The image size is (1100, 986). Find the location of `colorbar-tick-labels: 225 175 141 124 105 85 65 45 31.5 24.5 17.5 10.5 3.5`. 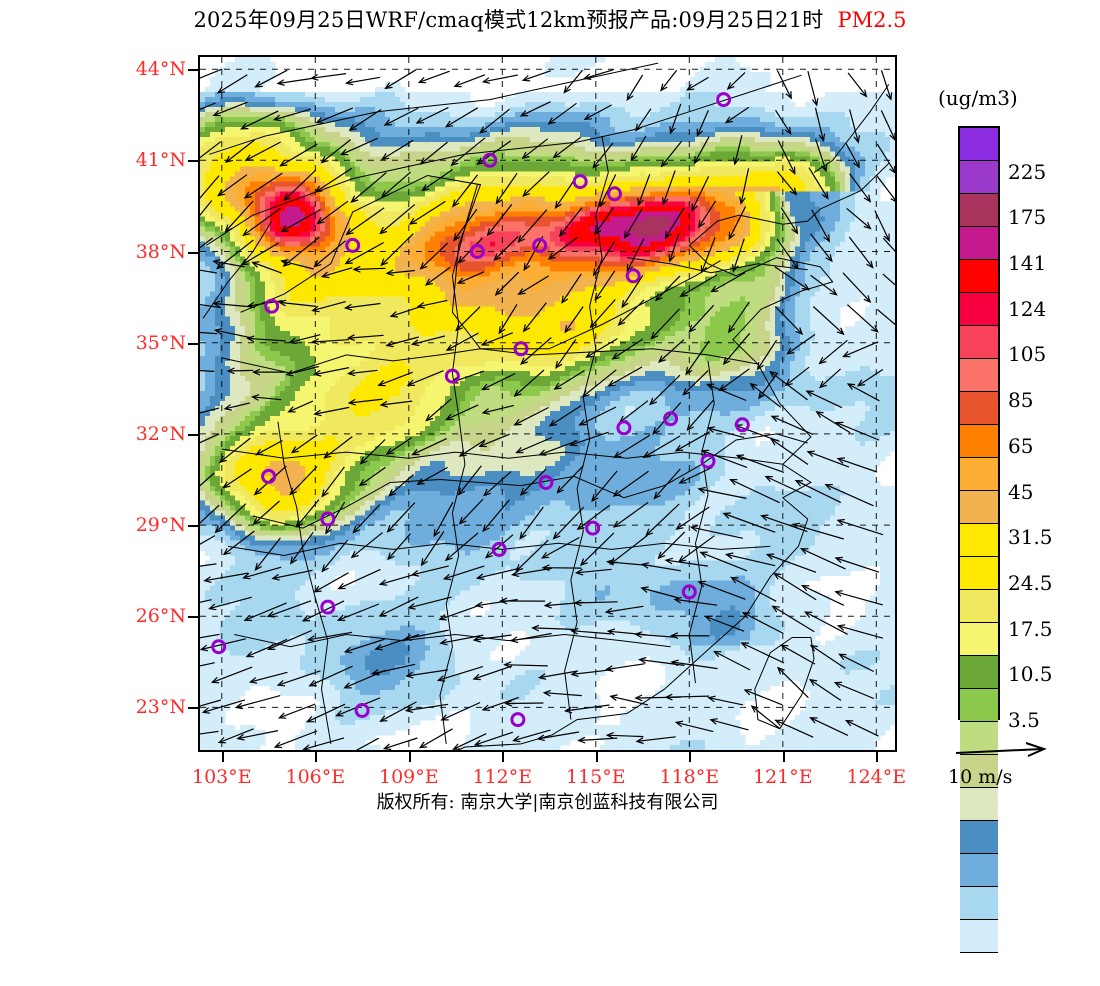

colorbar-tick-labels: 225 175 141 124 105 85 65 45 31.5 24.5 17.5 10.5 3.5 is located at coordinates (1053, 429).